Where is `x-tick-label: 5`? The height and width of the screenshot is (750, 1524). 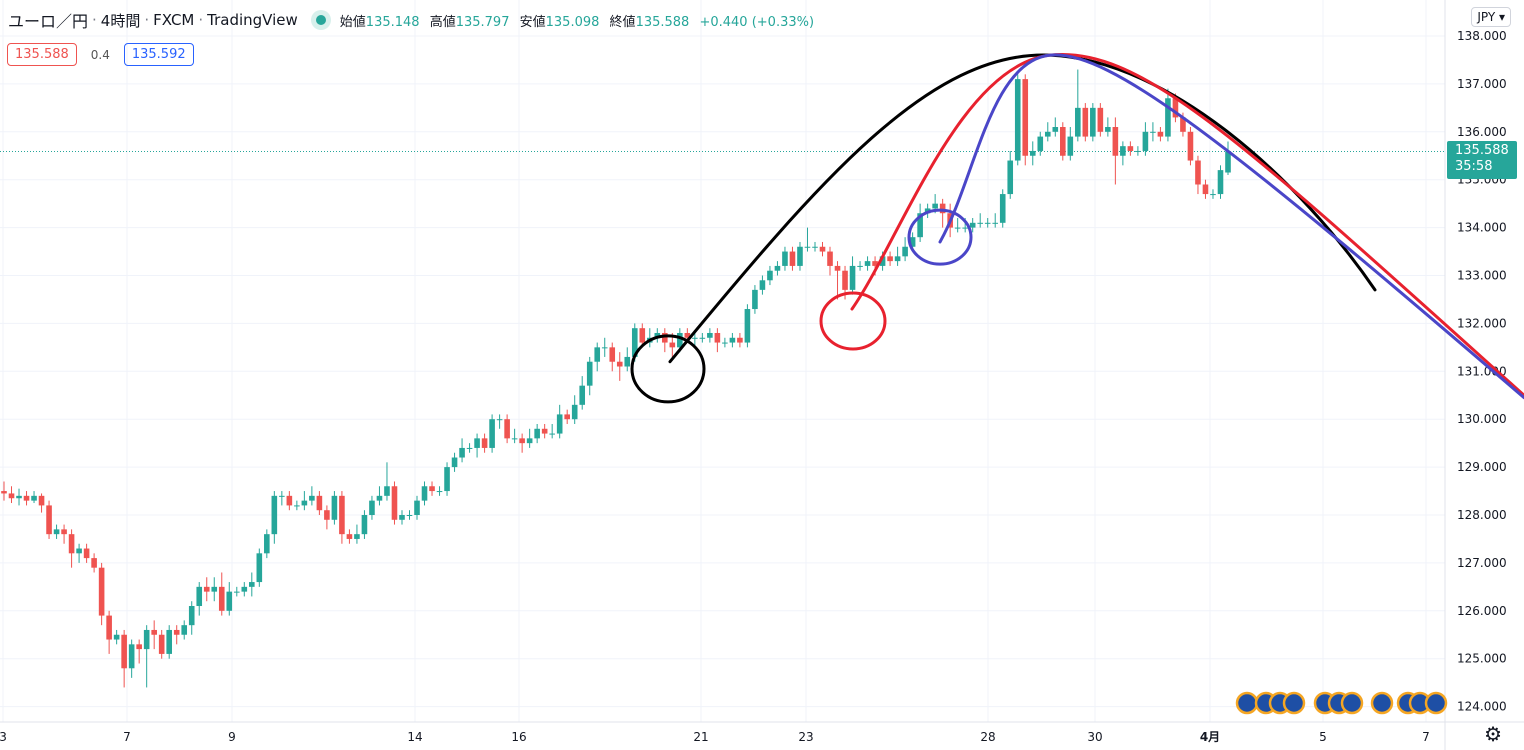
x-tick-label: 5 is located at coordinates (1323, 737).